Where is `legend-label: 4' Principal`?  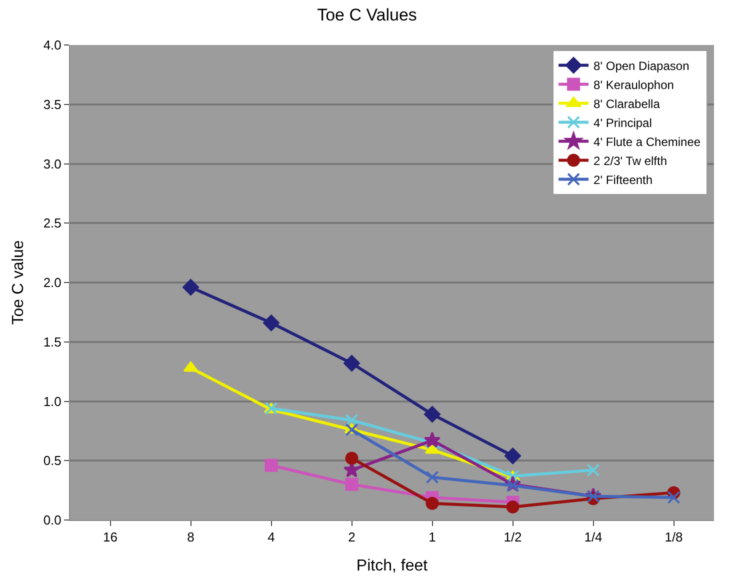
legend-label: 4' Principal is located at coordinates (623, 123).